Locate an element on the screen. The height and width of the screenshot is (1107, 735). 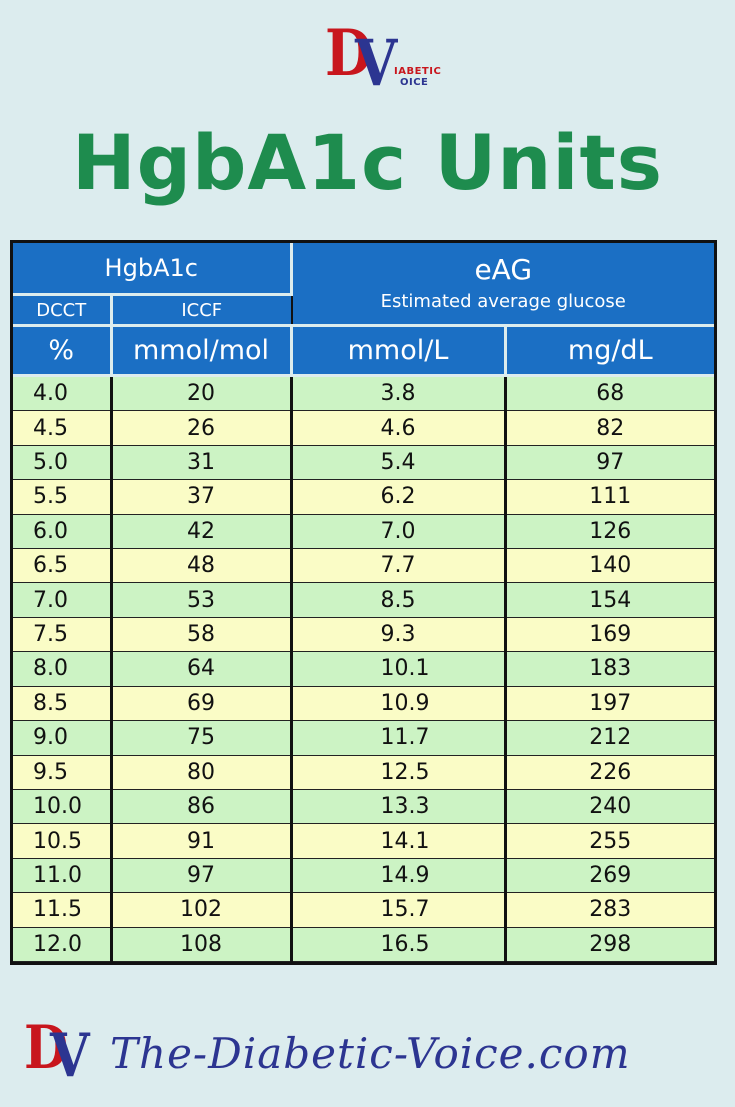
table-row: 5.0 31 5.4 97 is located at coordinates (364, 463).